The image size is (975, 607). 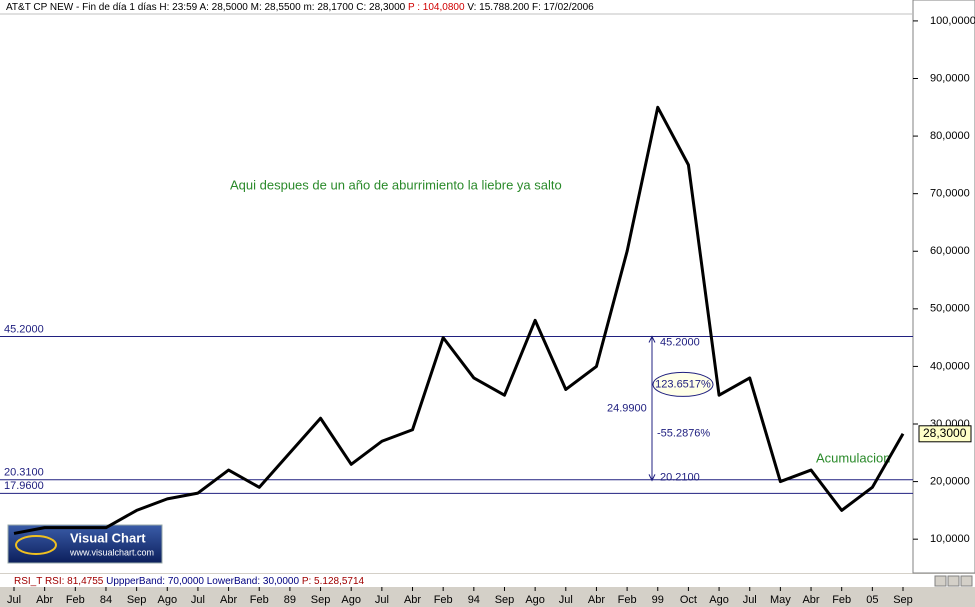 I want to click on header-field: F: 17/02/2006, so click(x=563, y=7).